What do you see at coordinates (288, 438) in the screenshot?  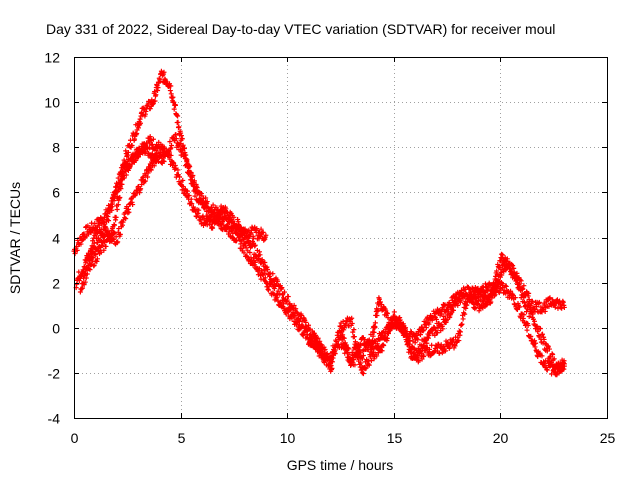 I see `x-tick-label: 10` at bounding box center [288, 438].